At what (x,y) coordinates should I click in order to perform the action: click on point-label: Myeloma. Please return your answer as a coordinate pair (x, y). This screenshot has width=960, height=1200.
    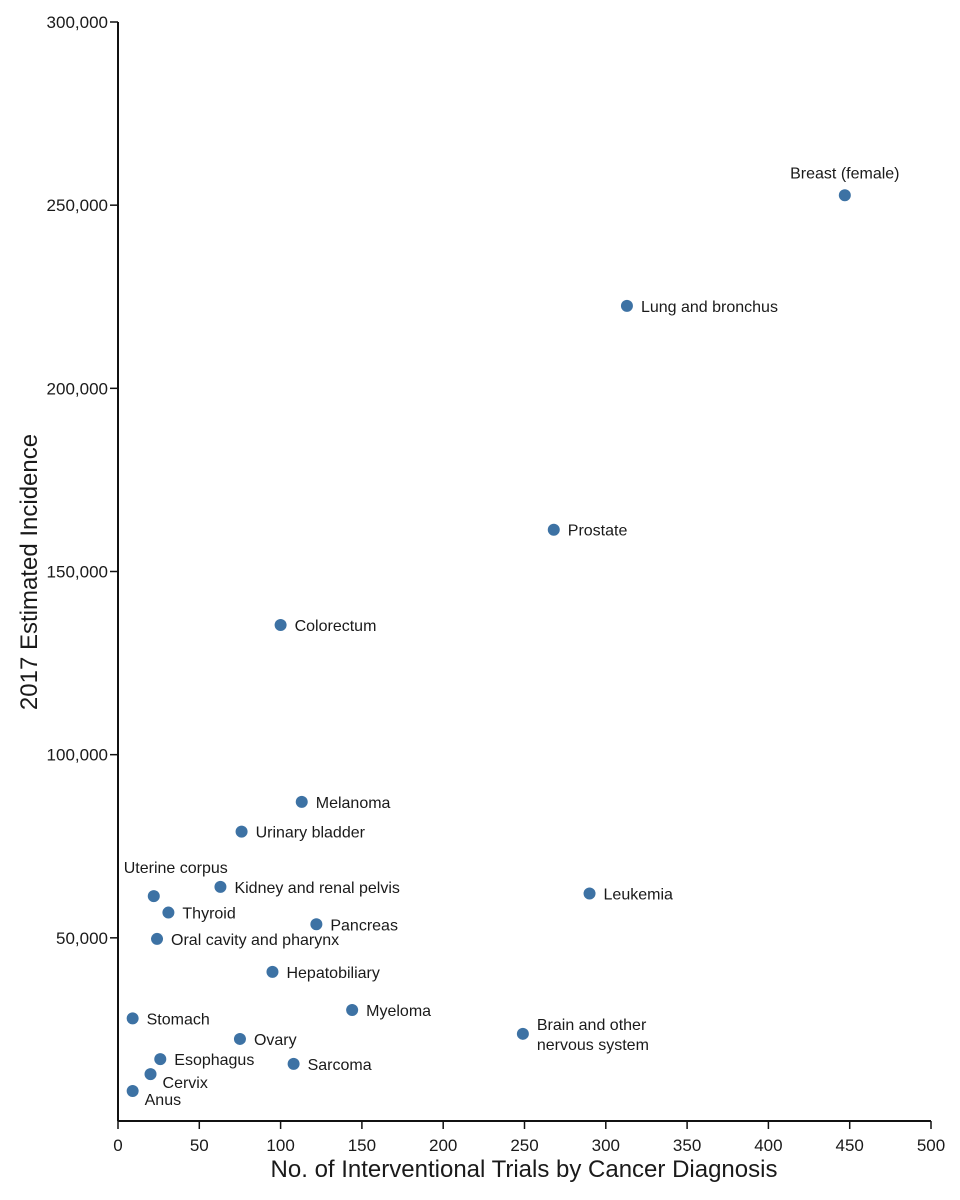
    Looking at the image, I should click on (398, 1011).